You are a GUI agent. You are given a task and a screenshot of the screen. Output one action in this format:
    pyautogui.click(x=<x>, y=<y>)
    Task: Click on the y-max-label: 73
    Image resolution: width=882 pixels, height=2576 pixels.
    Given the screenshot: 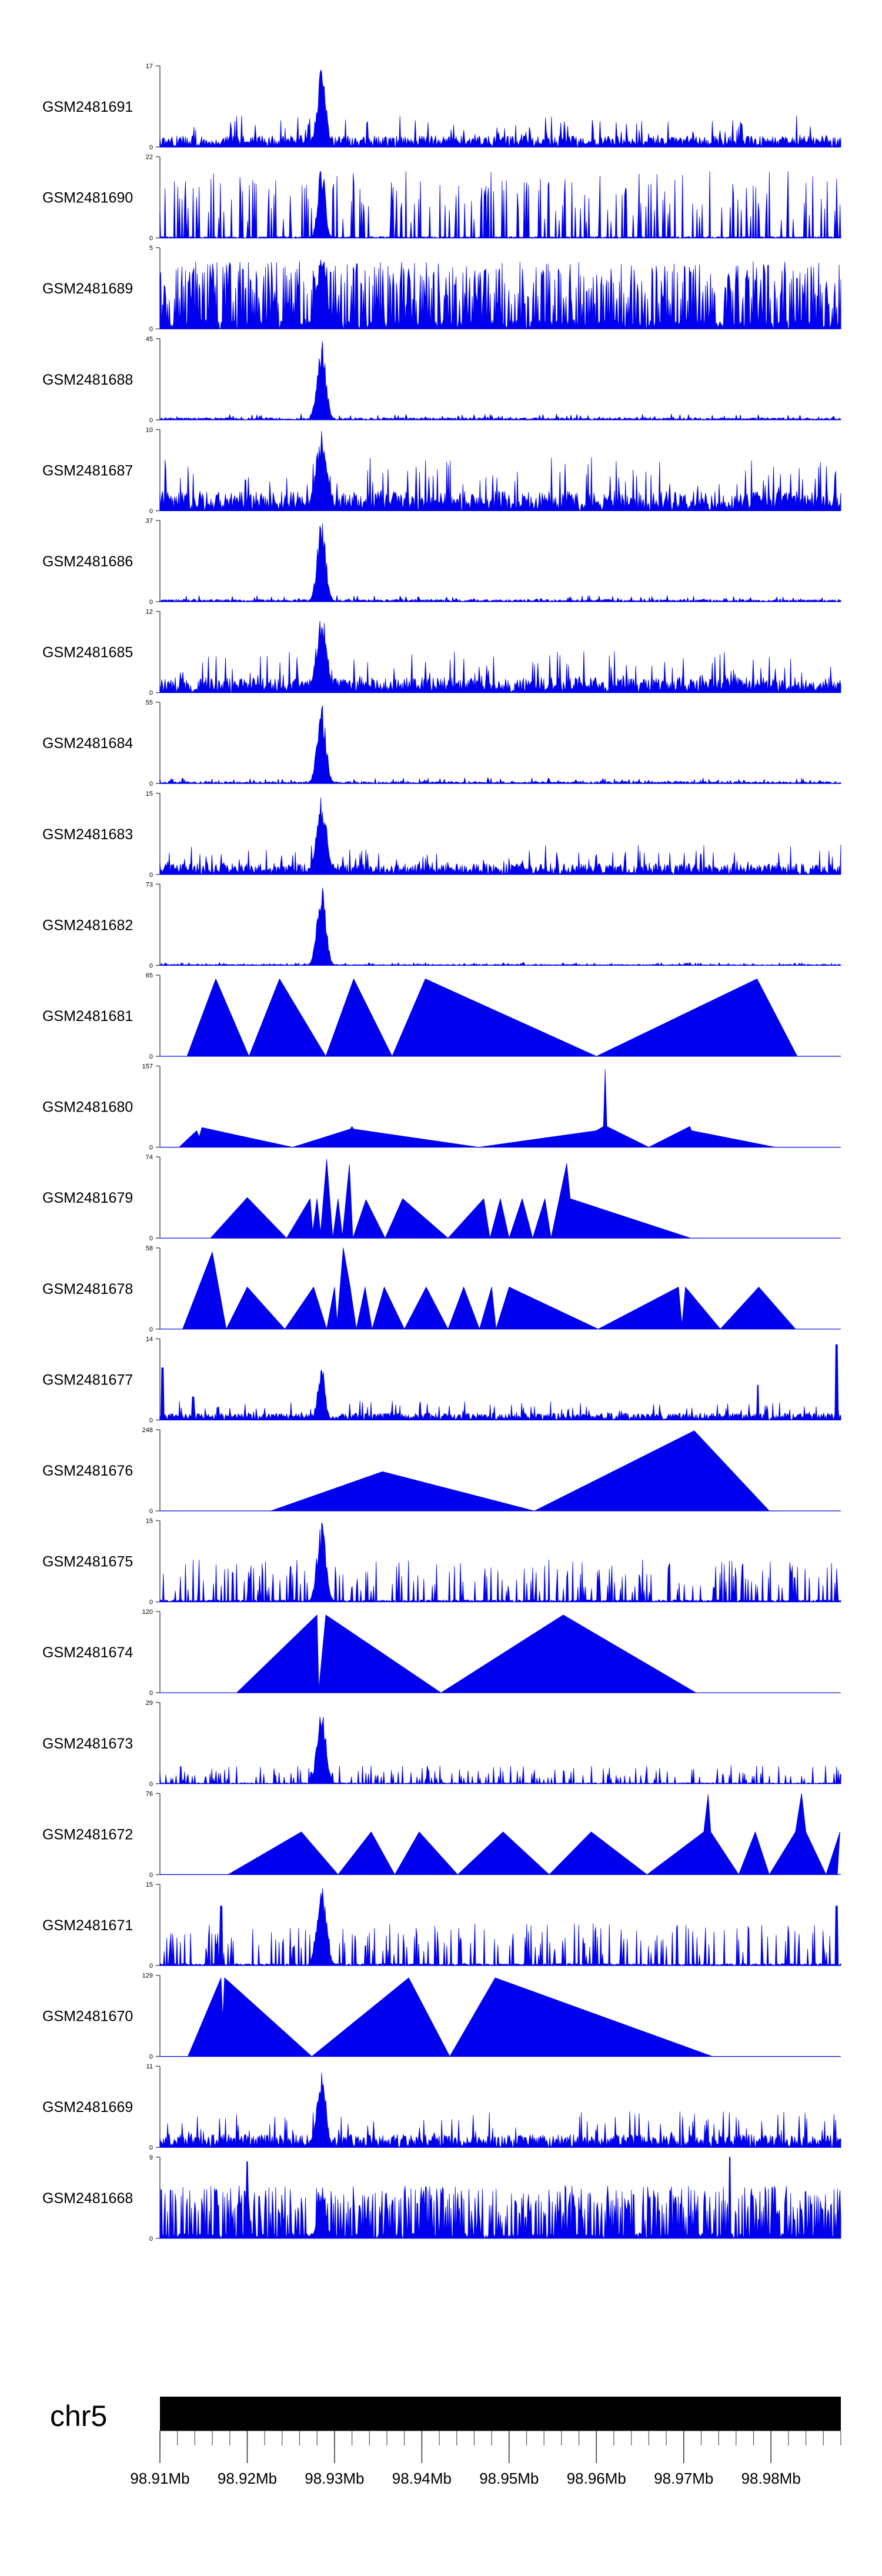 What is the action you would take?
    pyautogui.click(x=149, y=884)
    